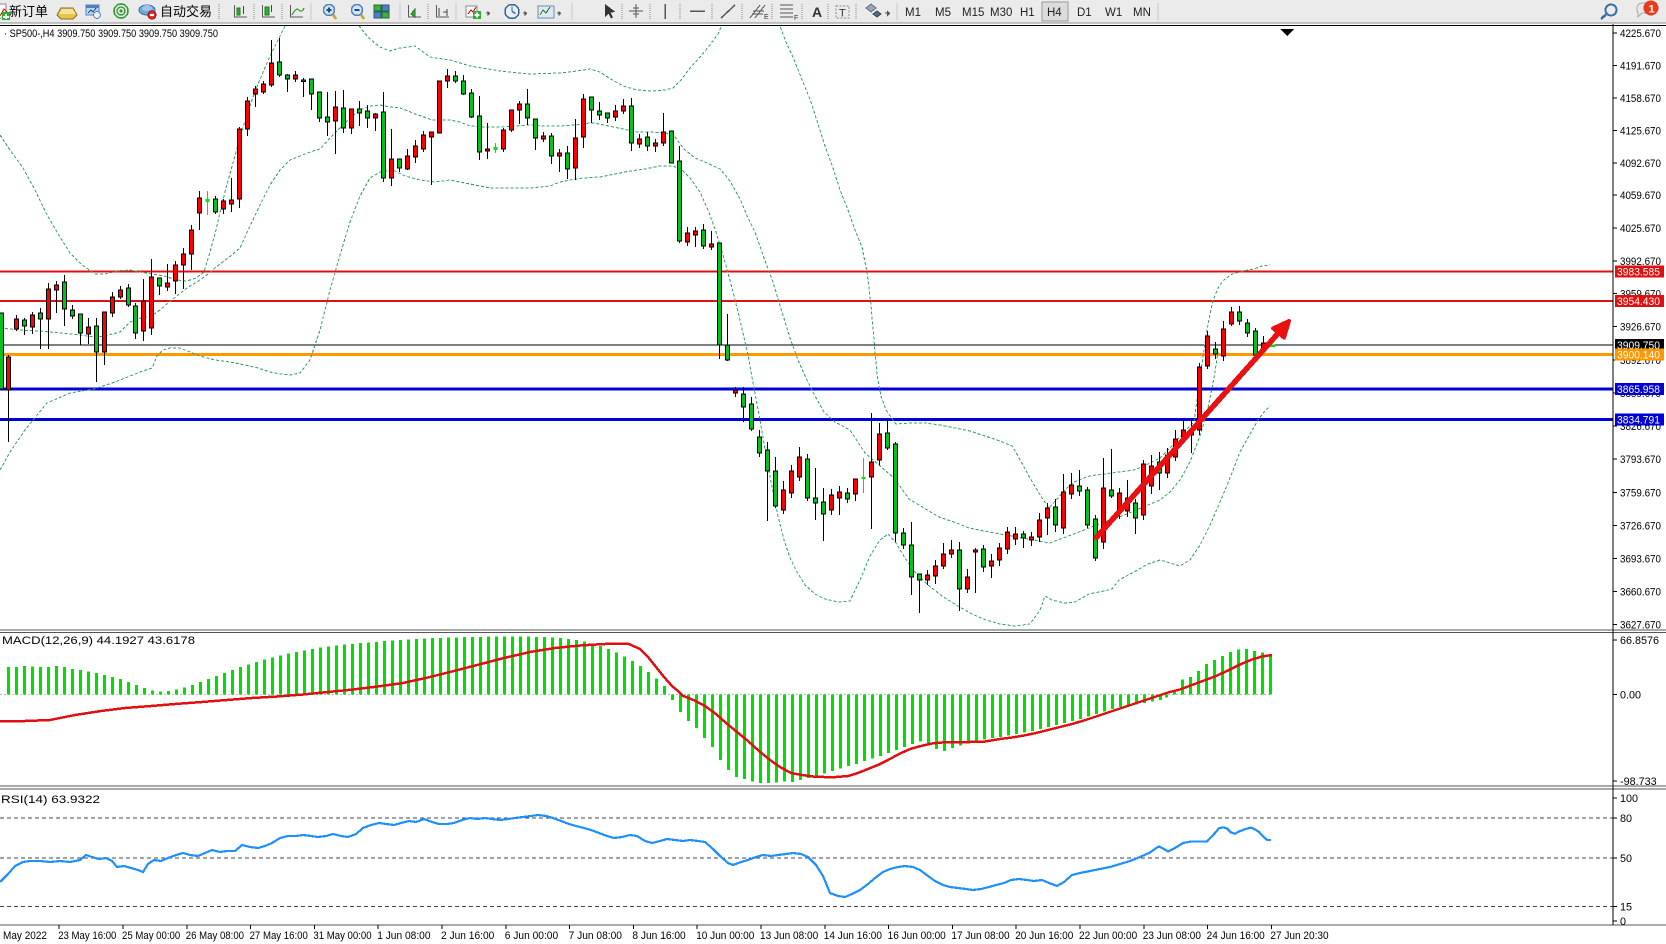 This screenshot has width=1666, height=944. What do you see at coordinates (1640, 328) in the screenshot?
I see `svg-text: 3926.670` at bounding box center [1640, 328].